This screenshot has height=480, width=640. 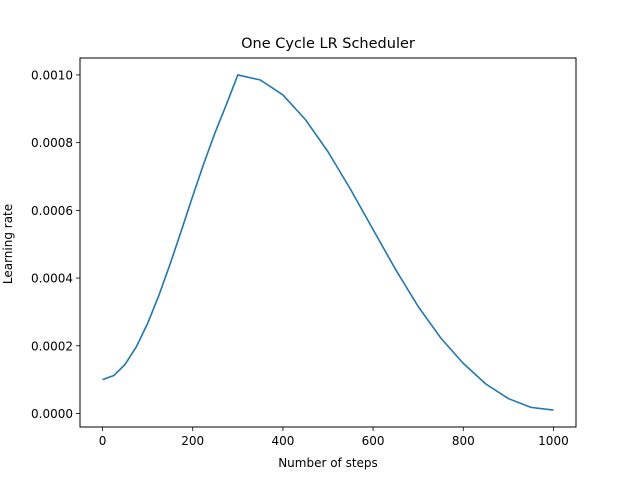 What do you see at coordinates (103, 441) in the screenshot?
I see `x-tick-label: 0` at bounding box center [103, 441].